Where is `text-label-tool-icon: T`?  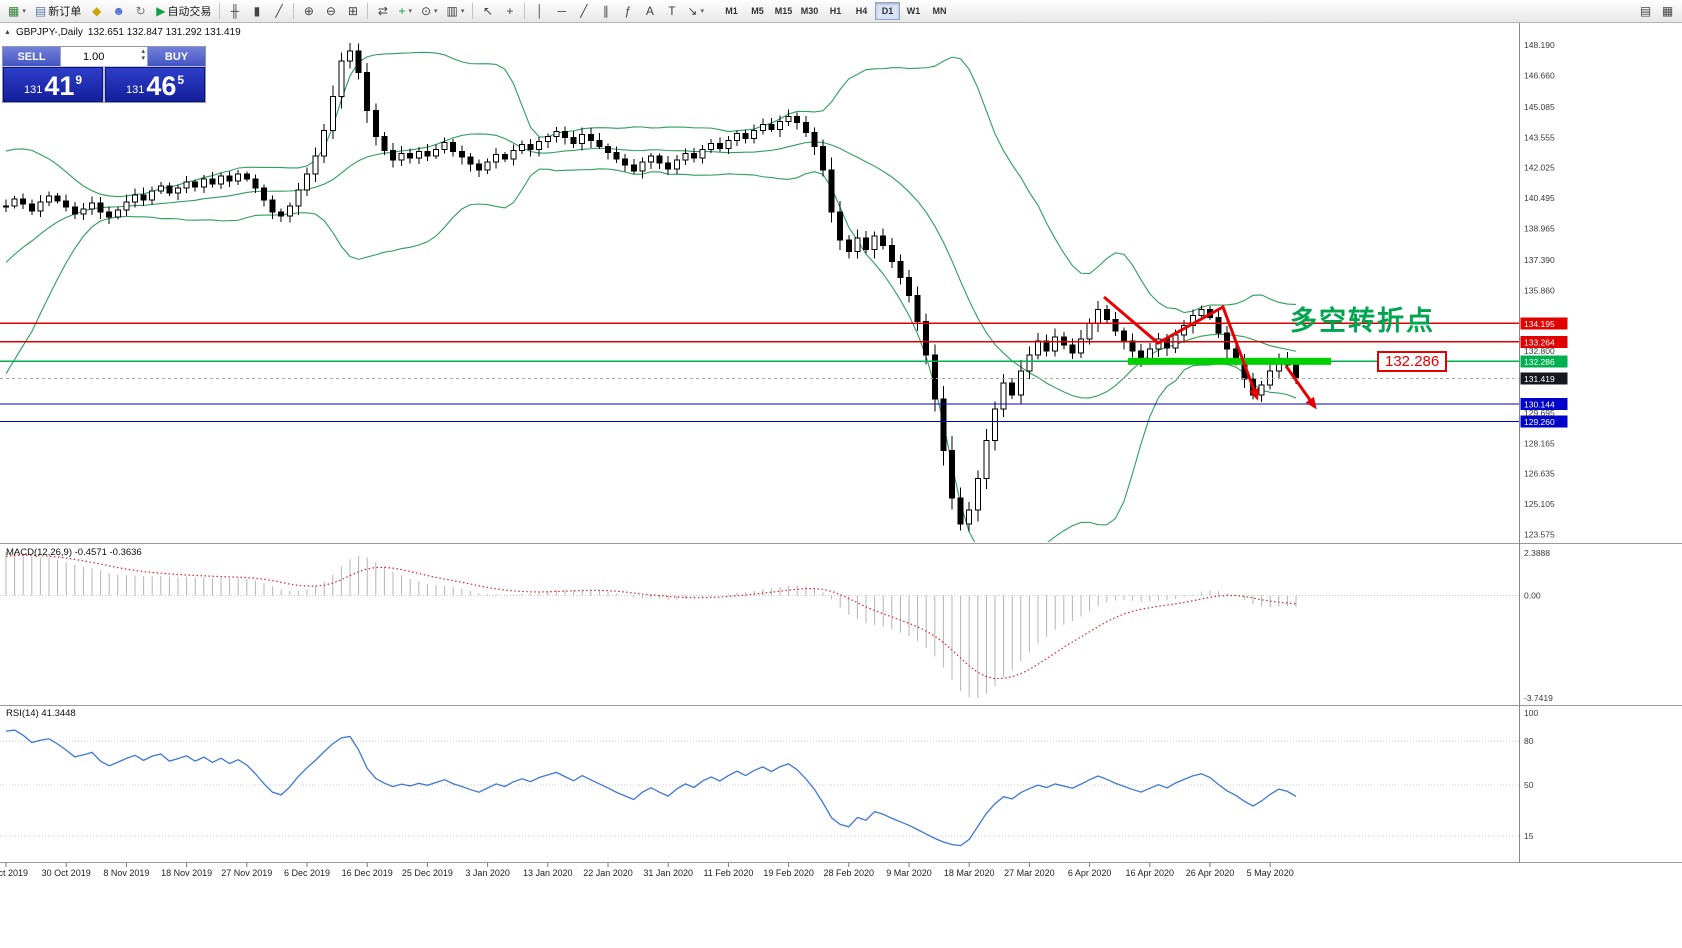
text-label-tool-icon: T is located at coordinates (672, 11).